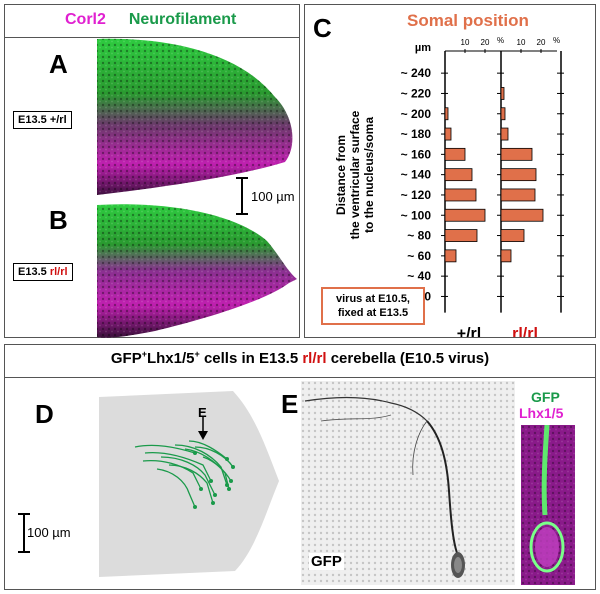 This screenshot has height=594, width=600. What do you see at coordinates (416, 134) in the screenshot?
I see `y-tick-label: ~ 180` at bounding box center [416, 134].